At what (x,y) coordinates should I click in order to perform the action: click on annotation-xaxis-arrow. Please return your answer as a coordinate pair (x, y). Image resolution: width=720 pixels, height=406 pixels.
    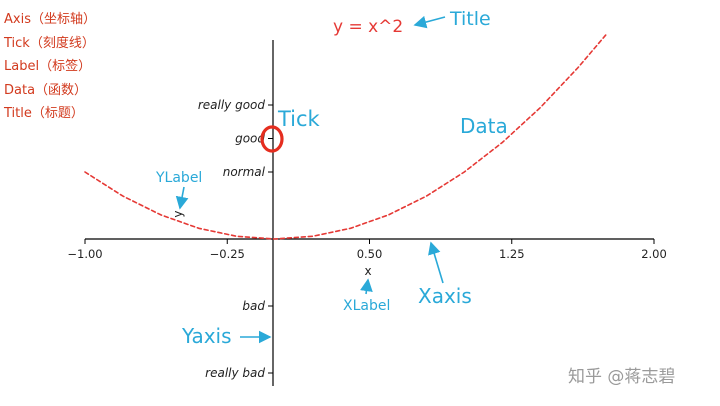
    Looking at the image, I should click on (436, 262).